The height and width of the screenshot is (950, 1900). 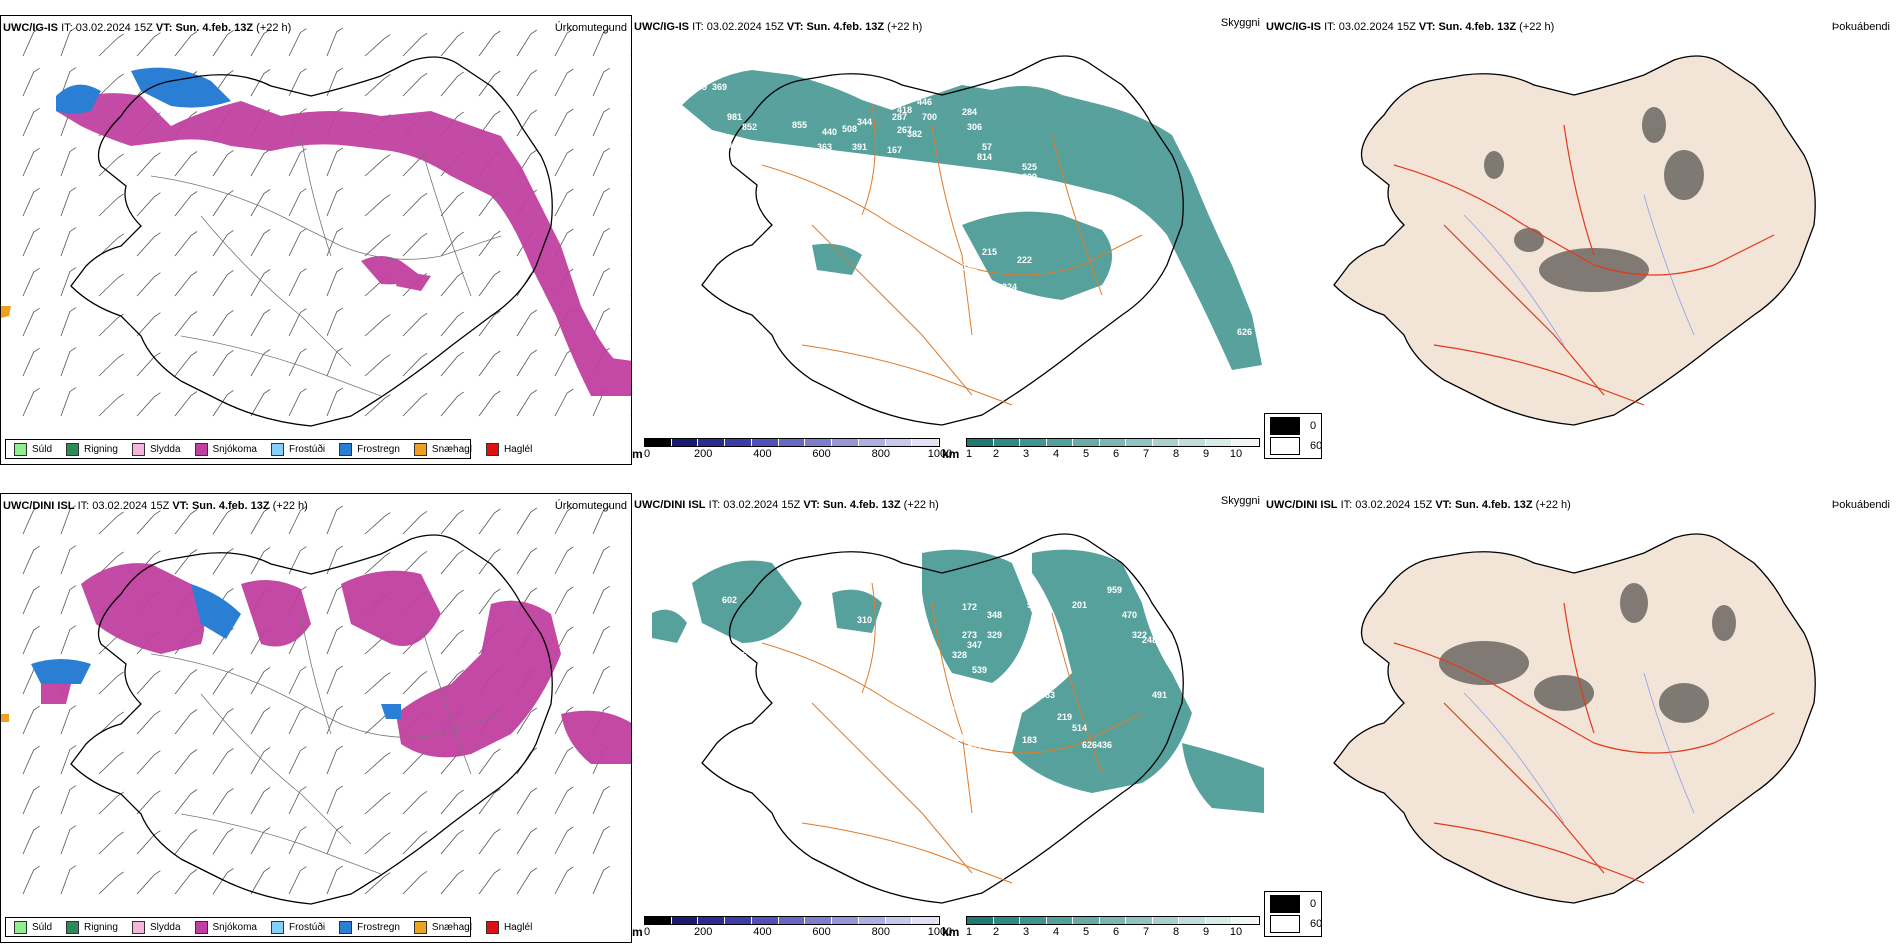 I want to click on height-colorbar: m 0 200 400 600 800 1000, so click(x=792, y=450).